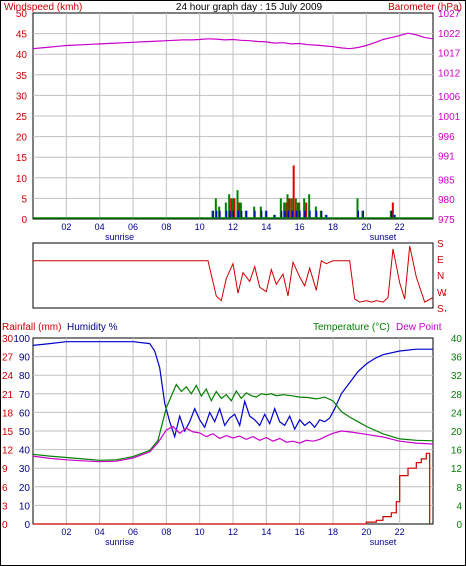 The image size is (466, 566). Describe the element at coordinates (22, 55) in the screenshot. I see `windspeed-tick-label: 40` at that location.